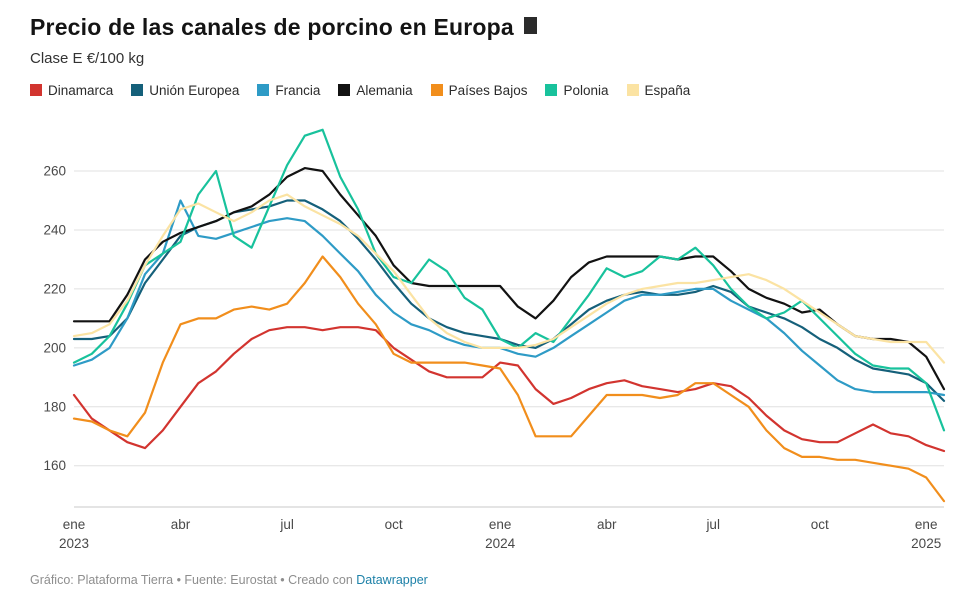 This screenshot has width=968, height=605. Describe the element at coordinates (54, 170) in the screenshot. I see `y-tick-label: 260` at that location.